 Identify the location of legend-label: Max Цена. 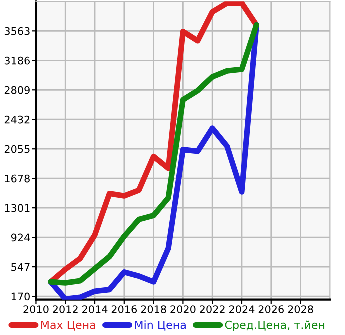
(68, 326).